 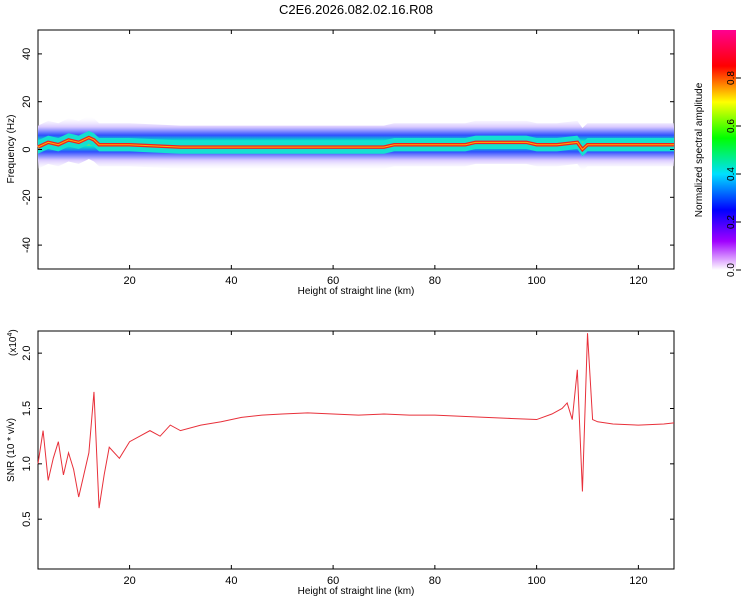 What do you see at coordinates (731, 270) in the screenshot?
I see `colorbar-tick-label: 0.0` at bounding box center [731, 270].